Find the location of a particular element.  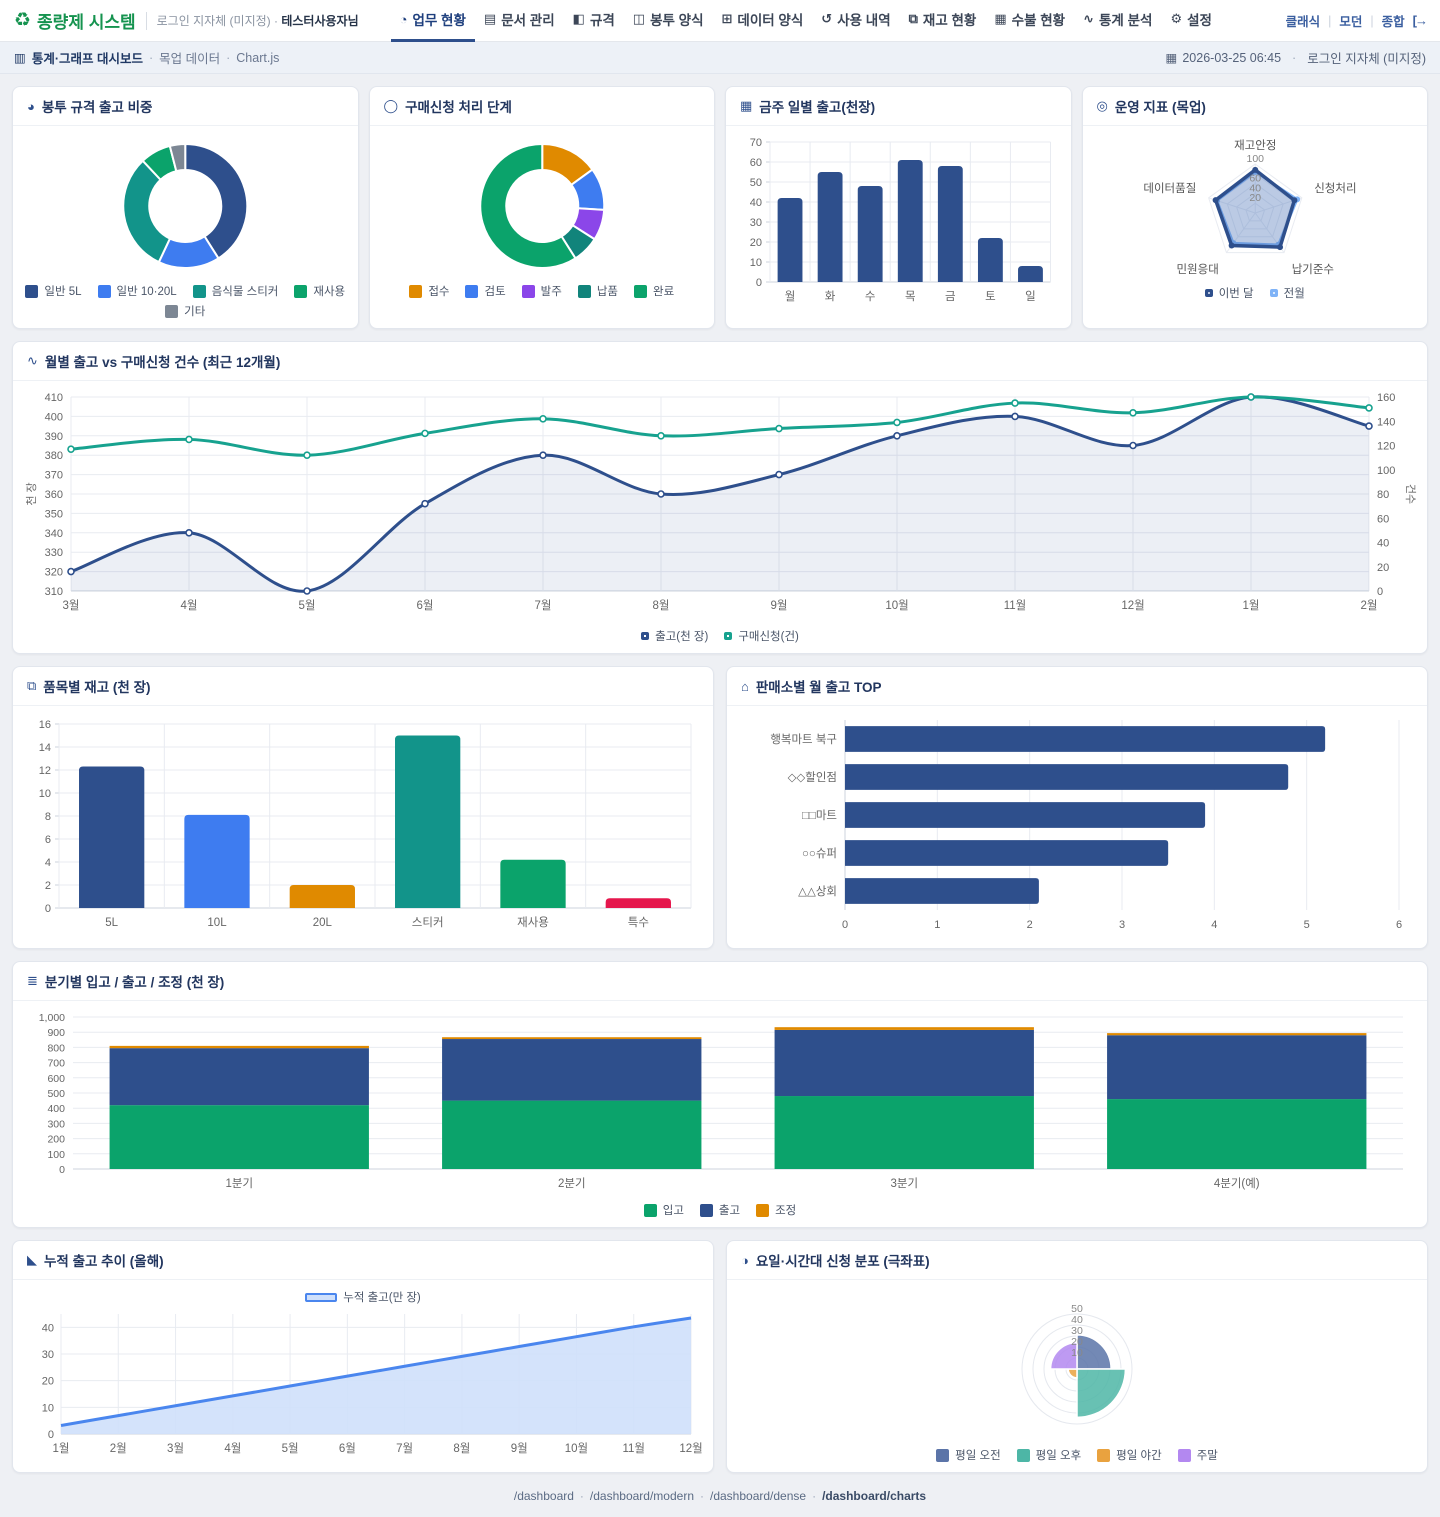

cumulative-legend: 누적 출고(만 장) is located at coordinates (363, 1296).